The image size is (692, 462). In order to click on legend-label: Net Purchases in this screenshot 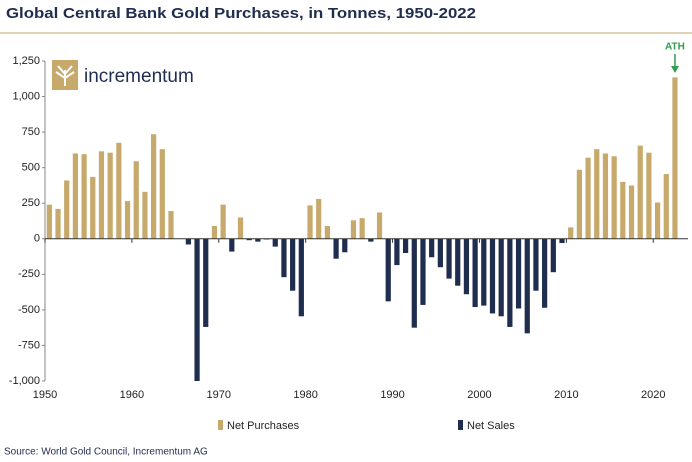, I will do `click(263, 426)`.